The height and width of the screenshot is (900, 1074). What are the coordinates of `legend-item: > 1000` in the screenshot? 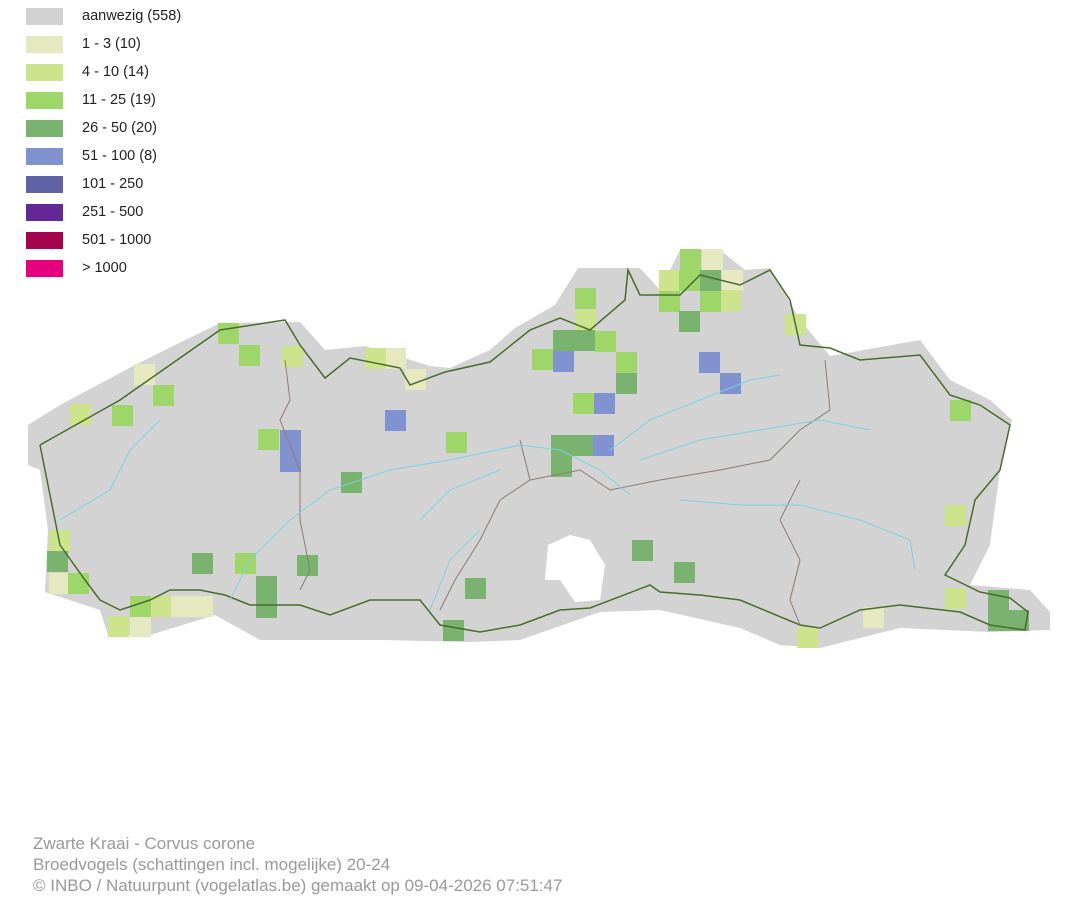 It's located at (103, 268).